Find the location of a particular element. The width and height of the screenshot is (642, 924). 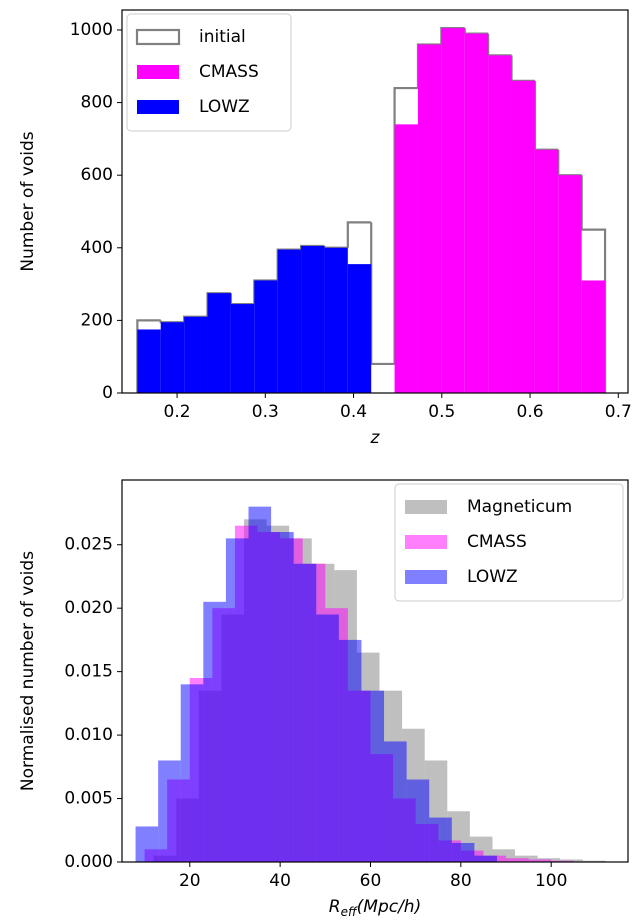

x-tick-label: 0.5 is located at coordinates (441, 412).